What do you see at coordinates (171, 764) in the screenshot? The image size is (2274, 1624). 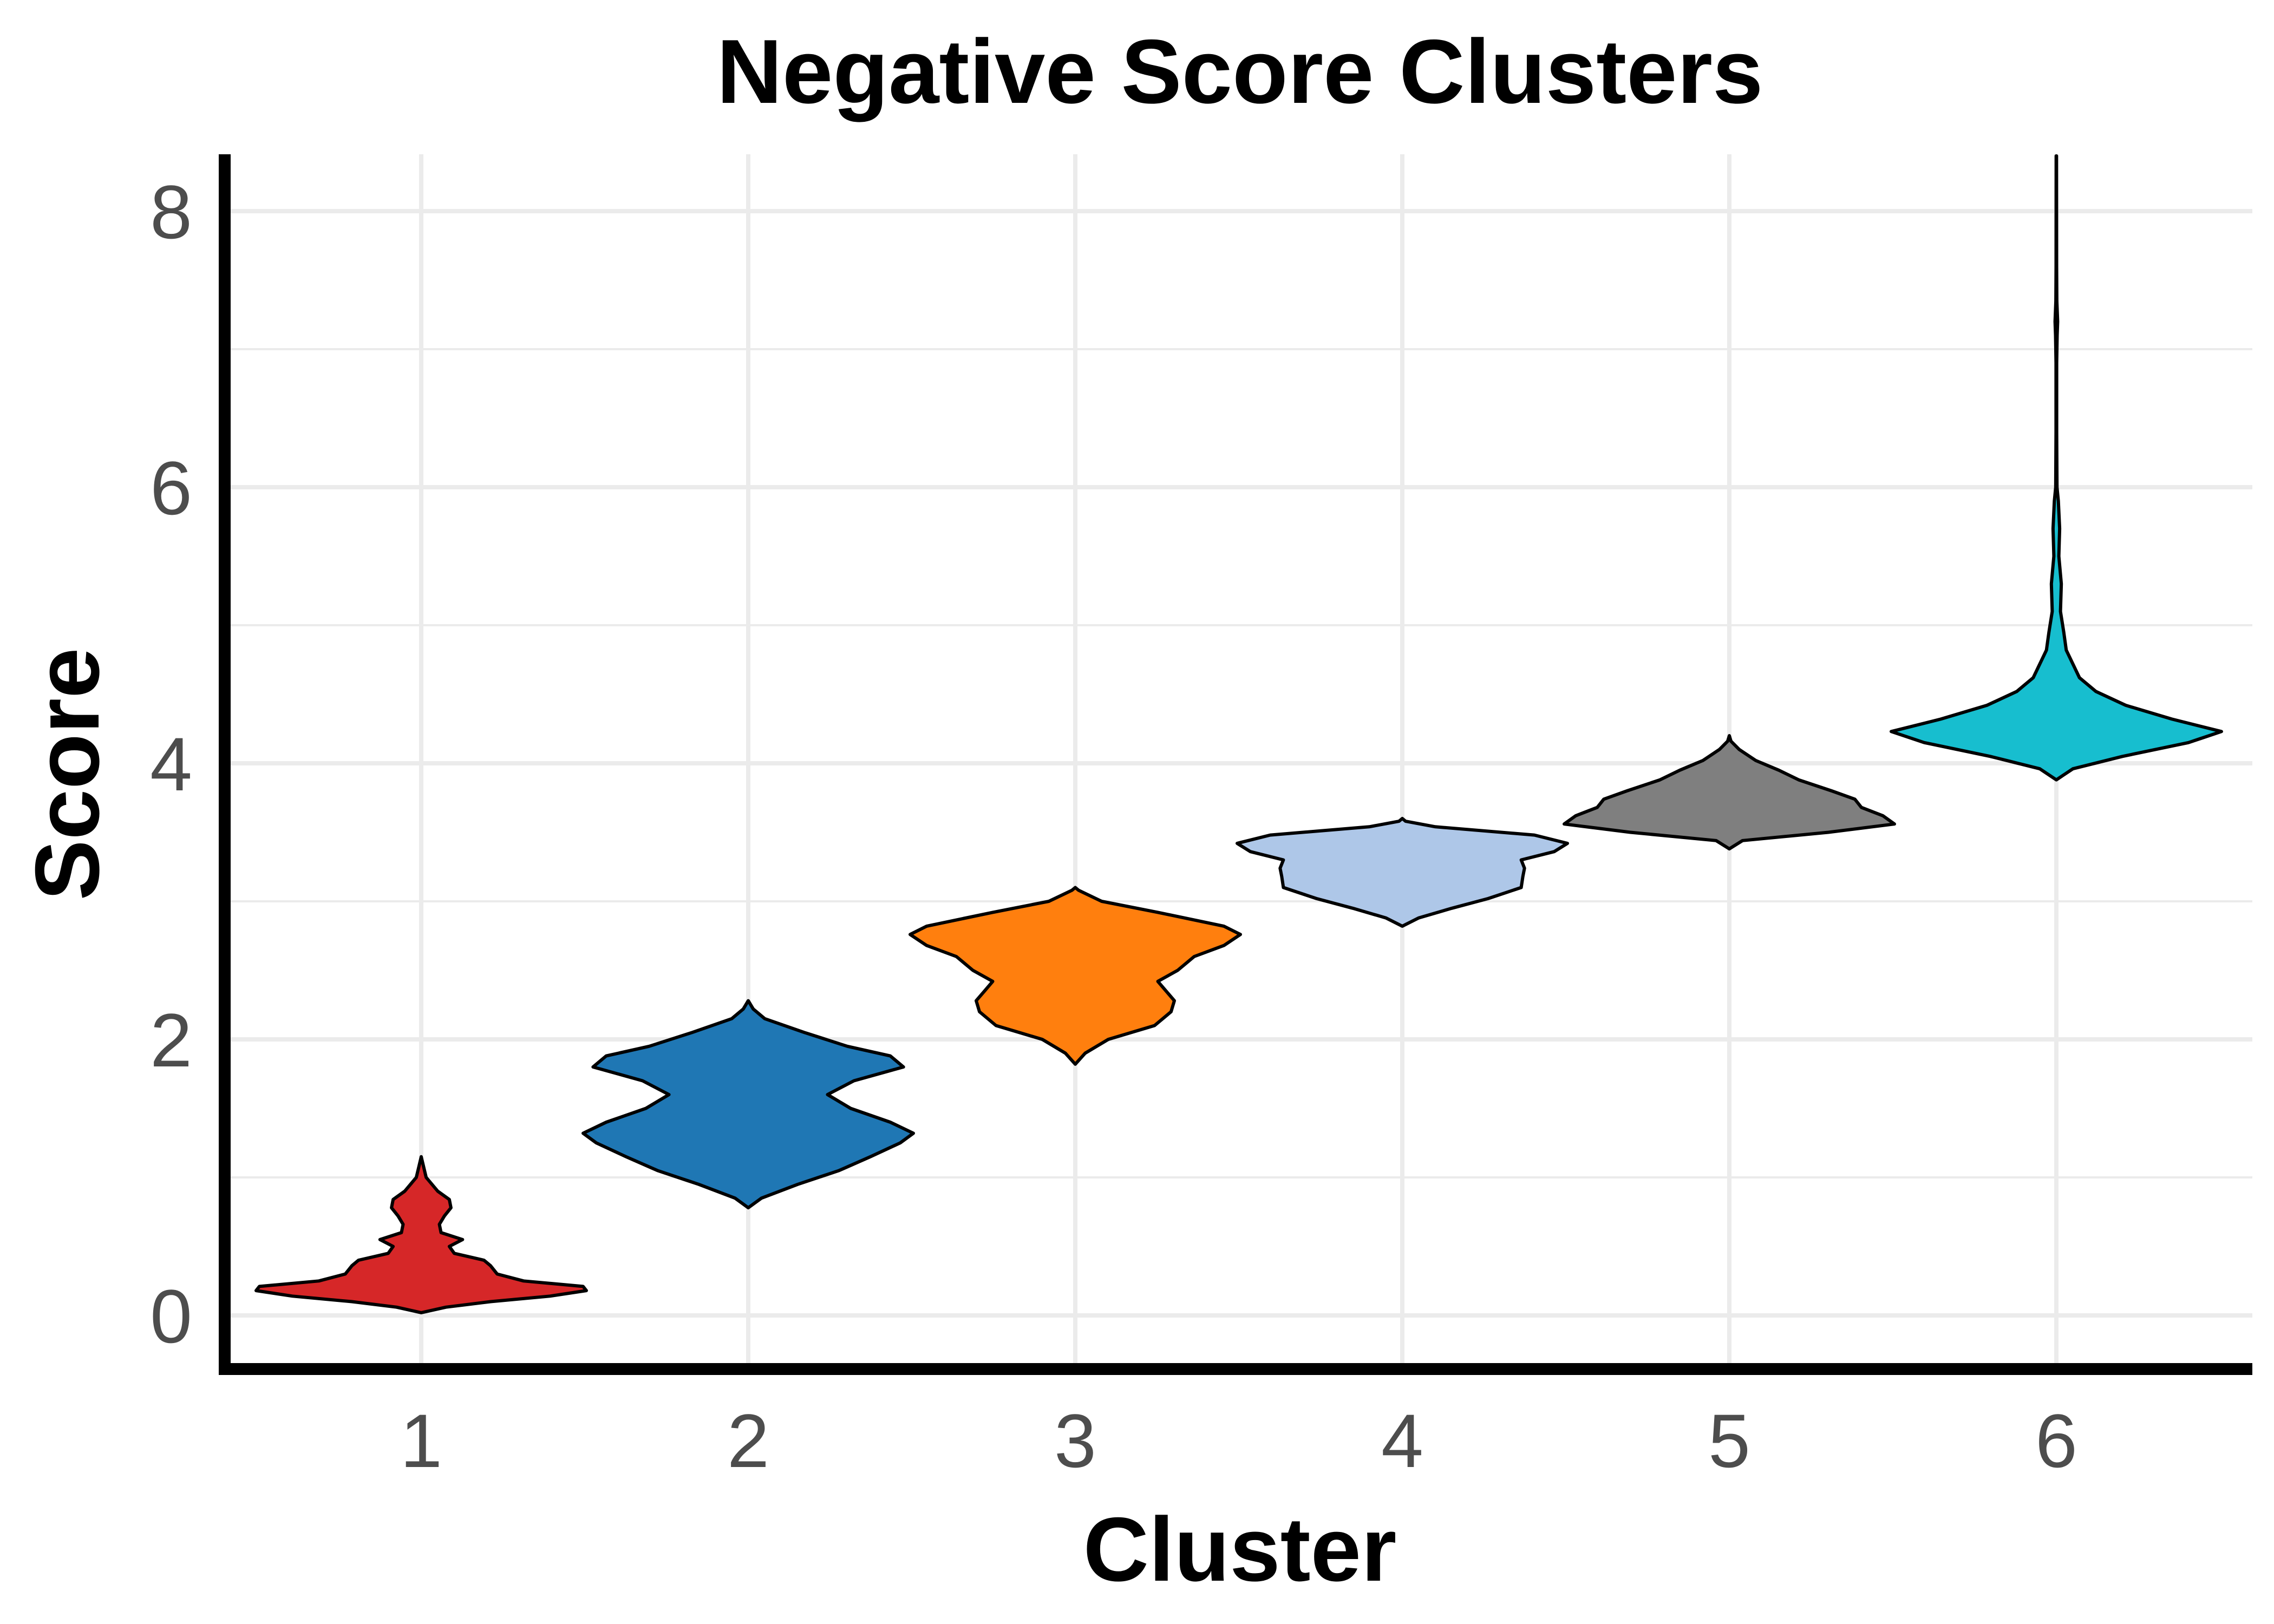 I see `y-tick-label: 4` at bounding box center [171, 764].